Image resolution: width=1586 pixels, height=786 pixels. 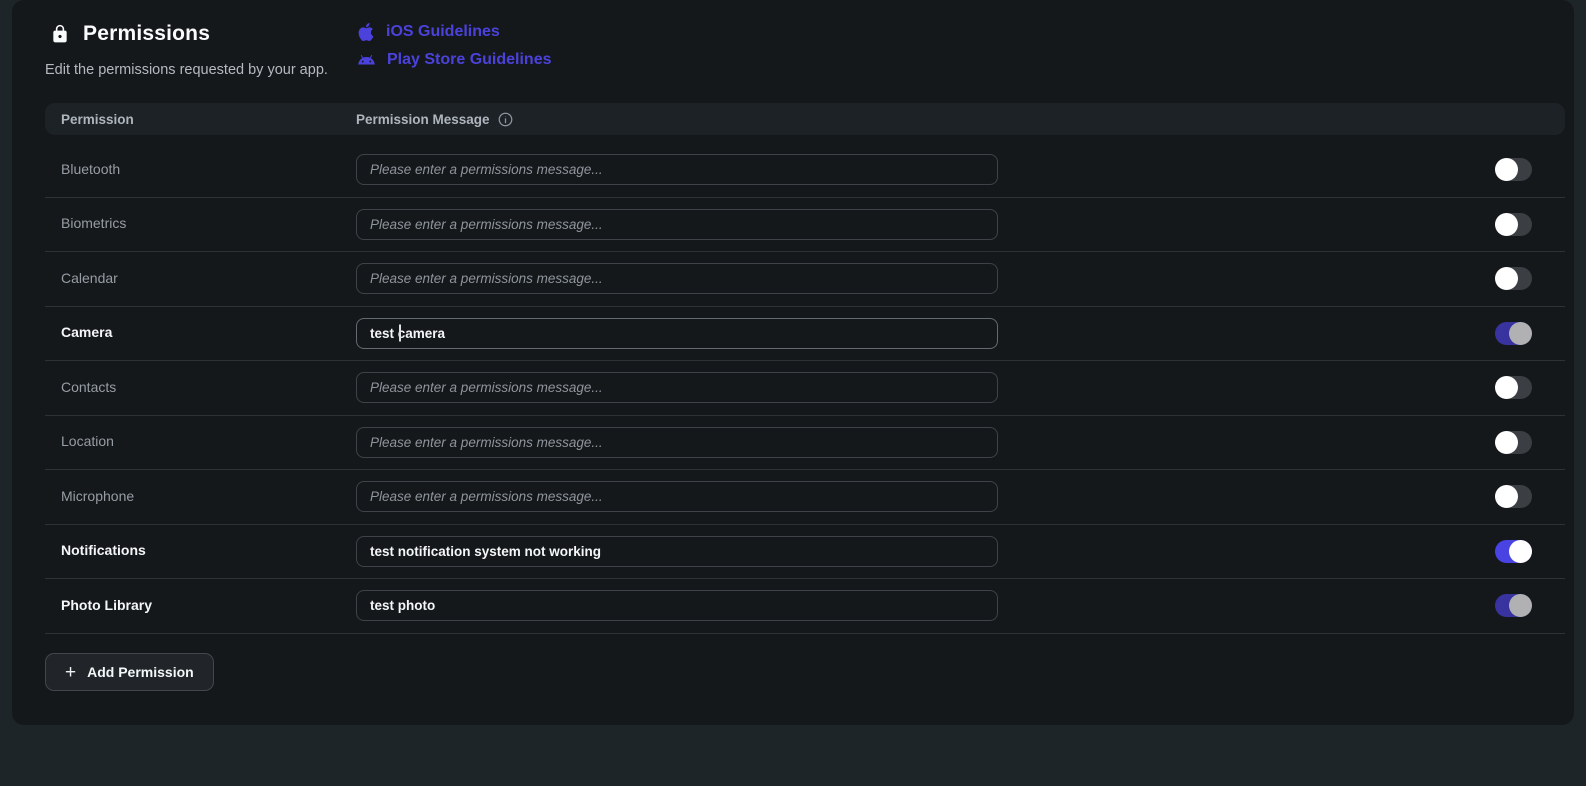 I want to click on ios-guidelines-link: iOS Guidelines, so click(x=454, y=32).